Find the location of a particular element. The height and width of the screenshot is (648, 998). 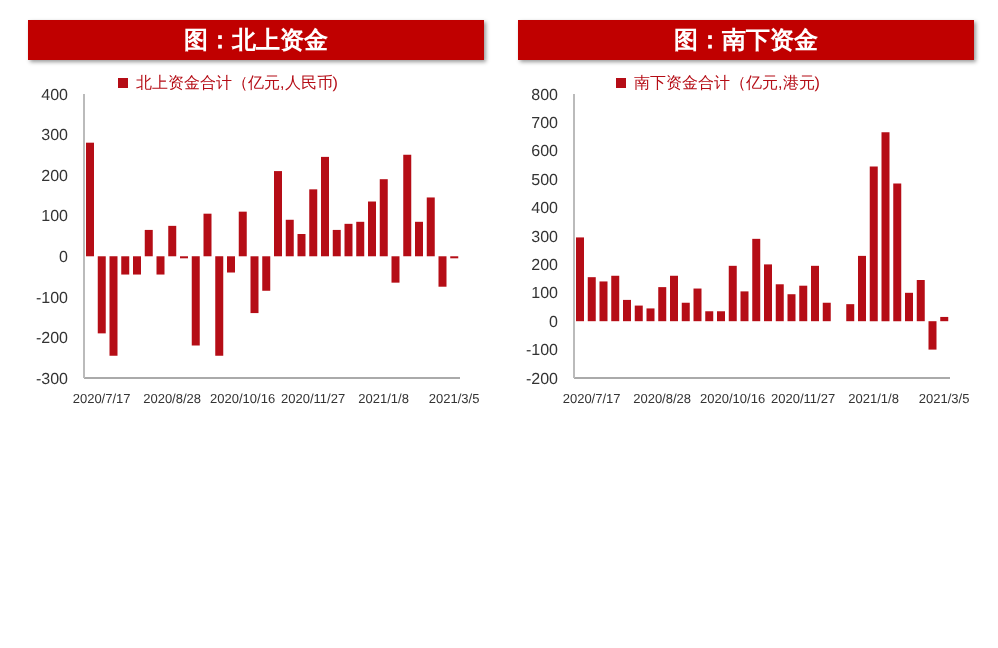

y-tick-label: 700 is located at coordinates (545, 123).